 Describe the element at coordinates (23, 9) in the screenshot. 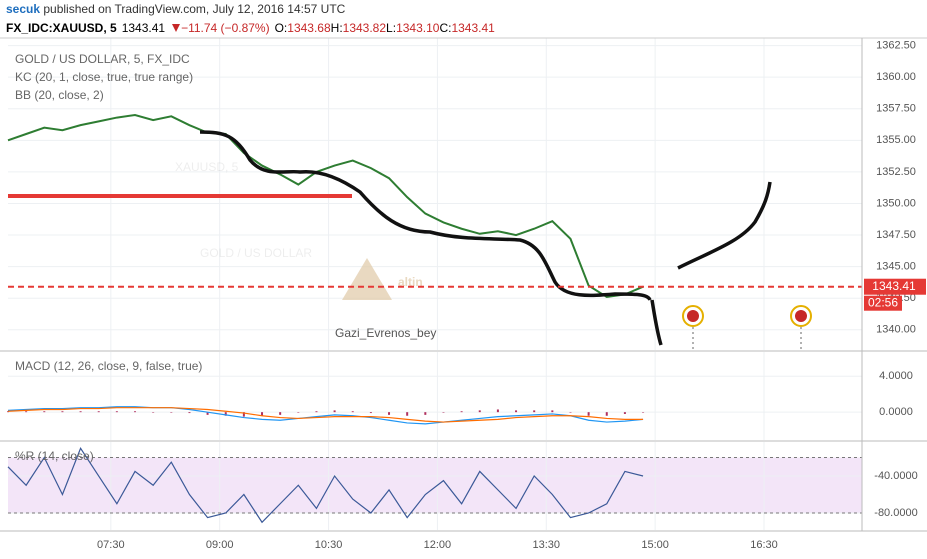

I see `user: secuk` at that location.